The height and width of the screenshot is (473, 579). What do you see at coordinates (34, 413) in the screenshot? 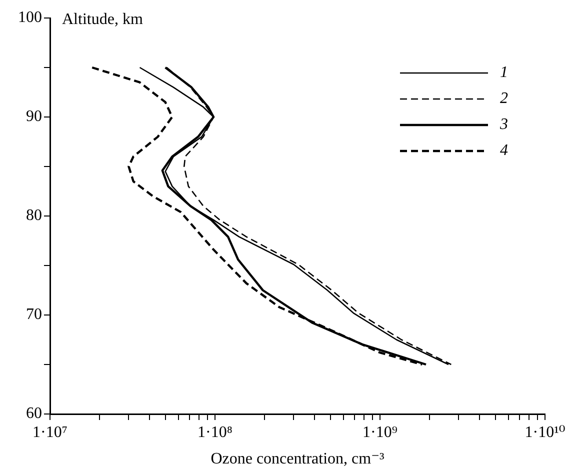
I see `y-tick-label: 60` at bounding box center [34, 413].